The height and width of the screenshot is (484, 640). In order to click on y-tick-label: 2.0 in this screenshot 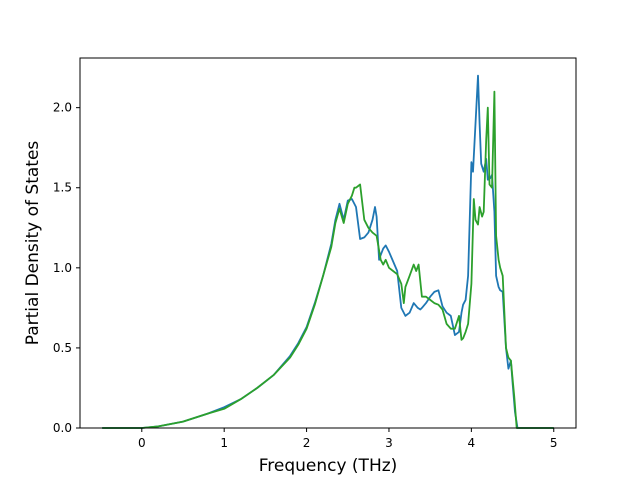, I will do `click(62, 108)`.